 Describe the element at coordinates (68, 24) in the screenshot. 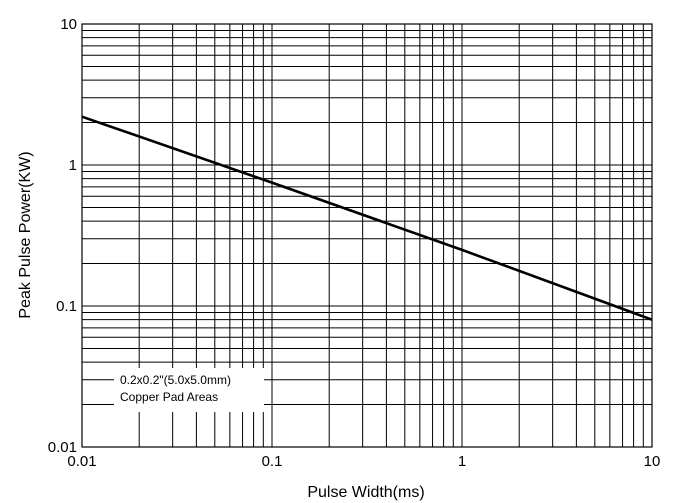

I see `y-tick-label: 10` at that location.